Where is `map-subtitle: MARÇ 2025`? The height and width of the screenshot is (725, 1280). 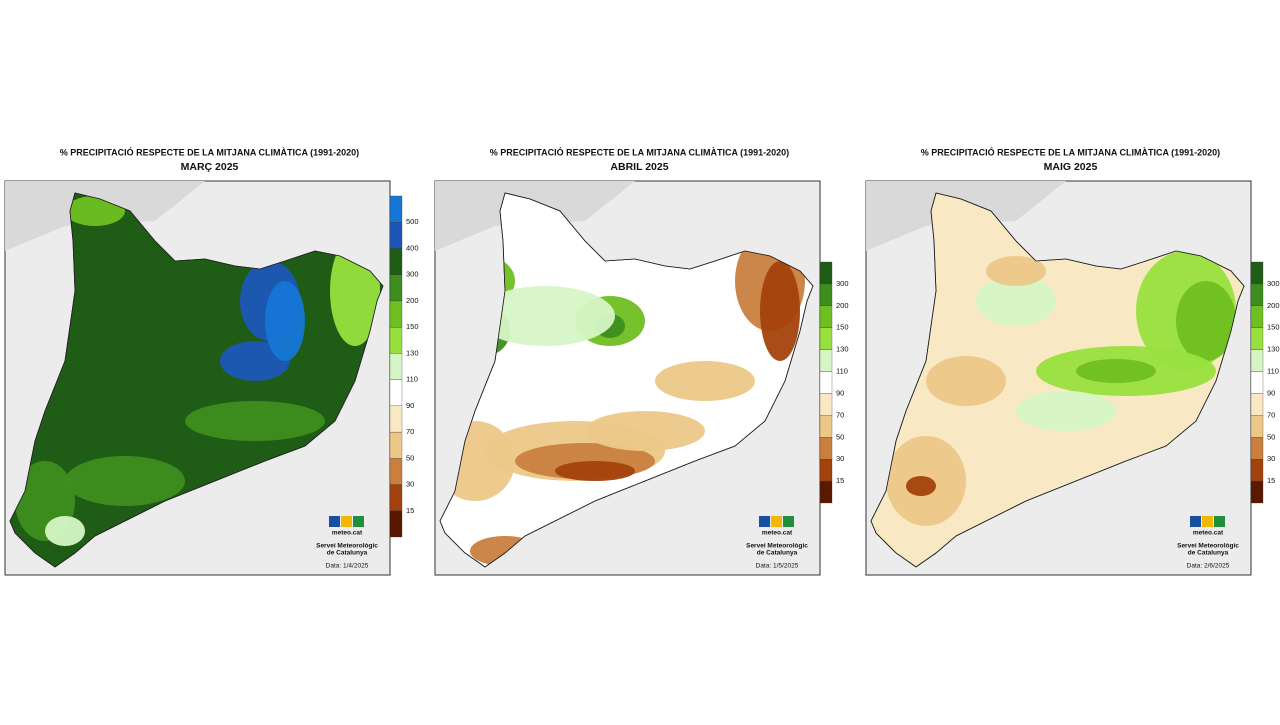
map-subtitle: MARÇ 2025 is located at coordinates (210, 167).